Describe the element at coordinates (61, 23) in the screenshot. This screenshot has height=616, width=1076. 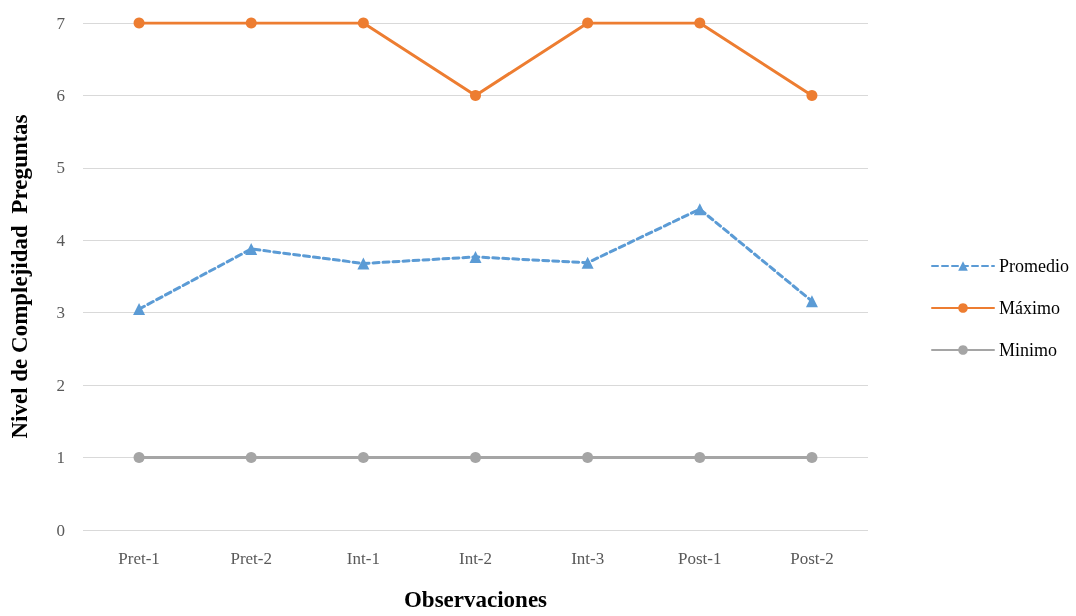
I see `y-tick-label: 7` at that location.